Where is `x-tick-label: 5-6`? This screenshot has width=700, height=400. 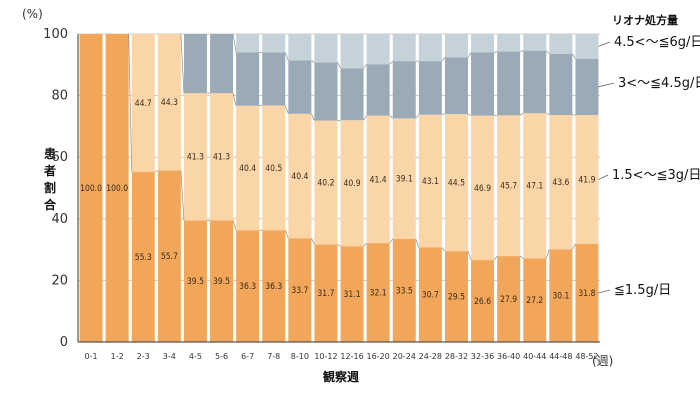 x-tick-label: 5-6 is located at coordinates (221, 356).